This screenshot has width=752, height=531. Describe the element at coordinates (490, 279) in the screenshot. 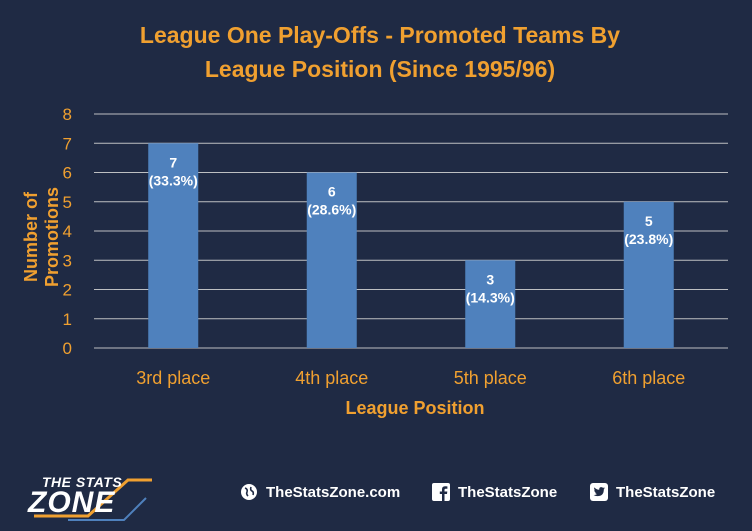

I see `data-label-value: 3` at that location.